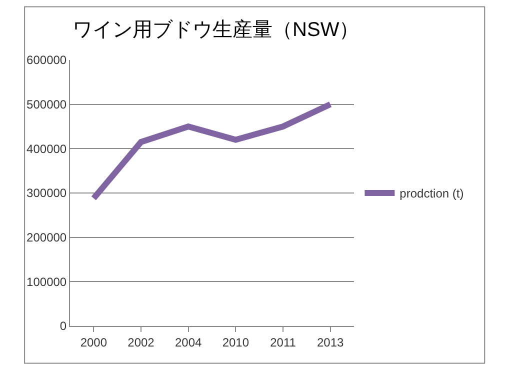 This screenshot has width=514, height=366. What do you see at coordinates (283, 342) in the screenshot?
I see `x-tick-label: 2011` at bounding box center [283, 342].